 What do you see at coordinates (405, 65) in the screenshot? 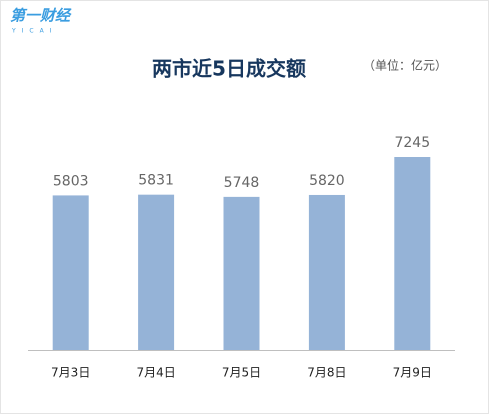
I see `chart-subtitle: （单位：亿元）` at bounding box center [405, 65].